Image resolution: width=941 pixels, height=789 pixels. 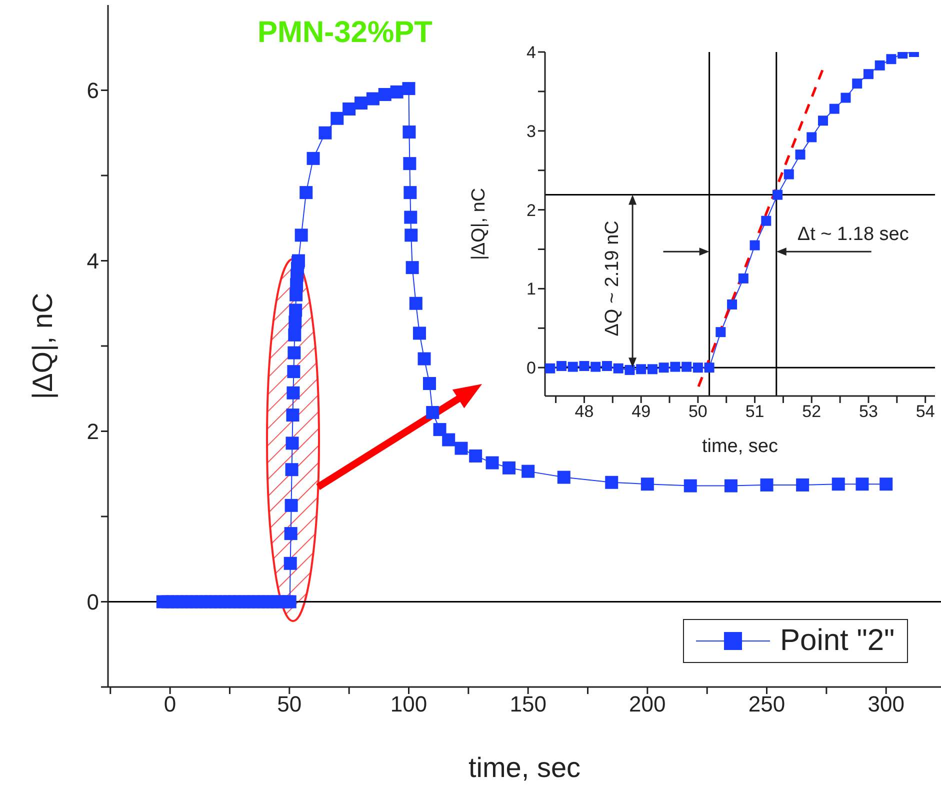 I want to click on y-tick-label: 1, so click(x=531, y=289).